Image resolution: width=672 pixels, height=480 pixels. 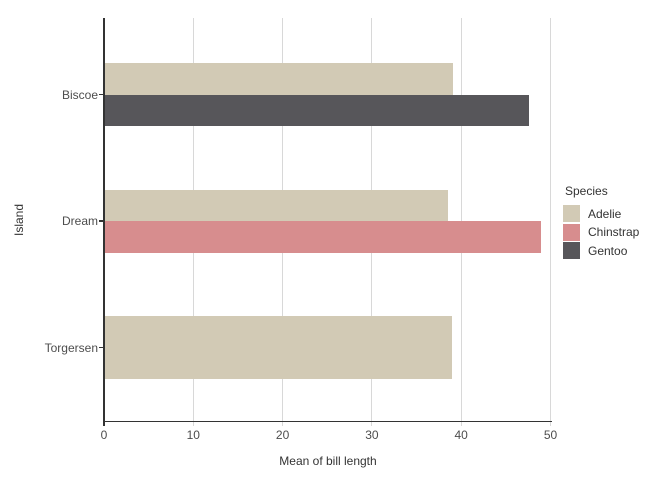 I want to click on bar-biscoe-adelie, so click(x=278, y=79).